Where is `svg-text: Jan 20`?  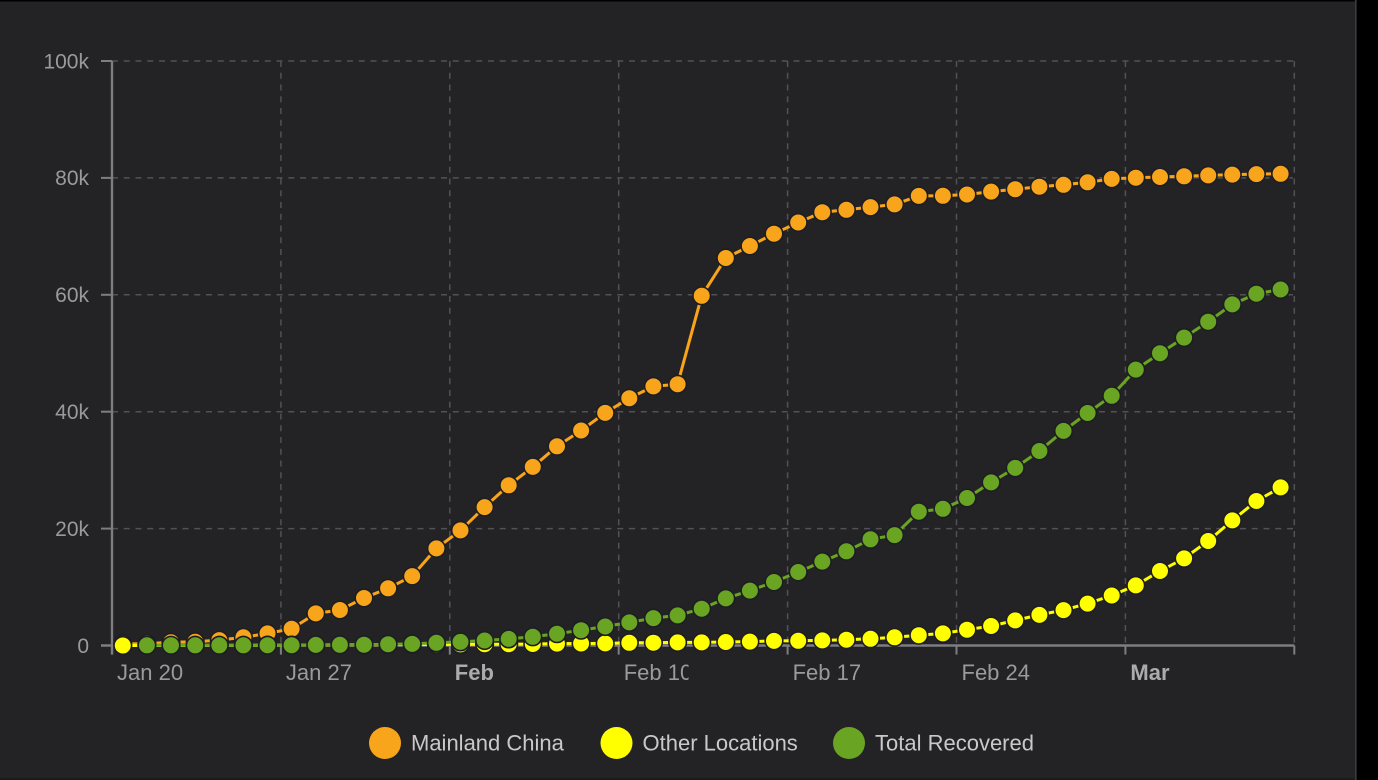
svg-text: Jan 20 is located at coordinates (150, 672).